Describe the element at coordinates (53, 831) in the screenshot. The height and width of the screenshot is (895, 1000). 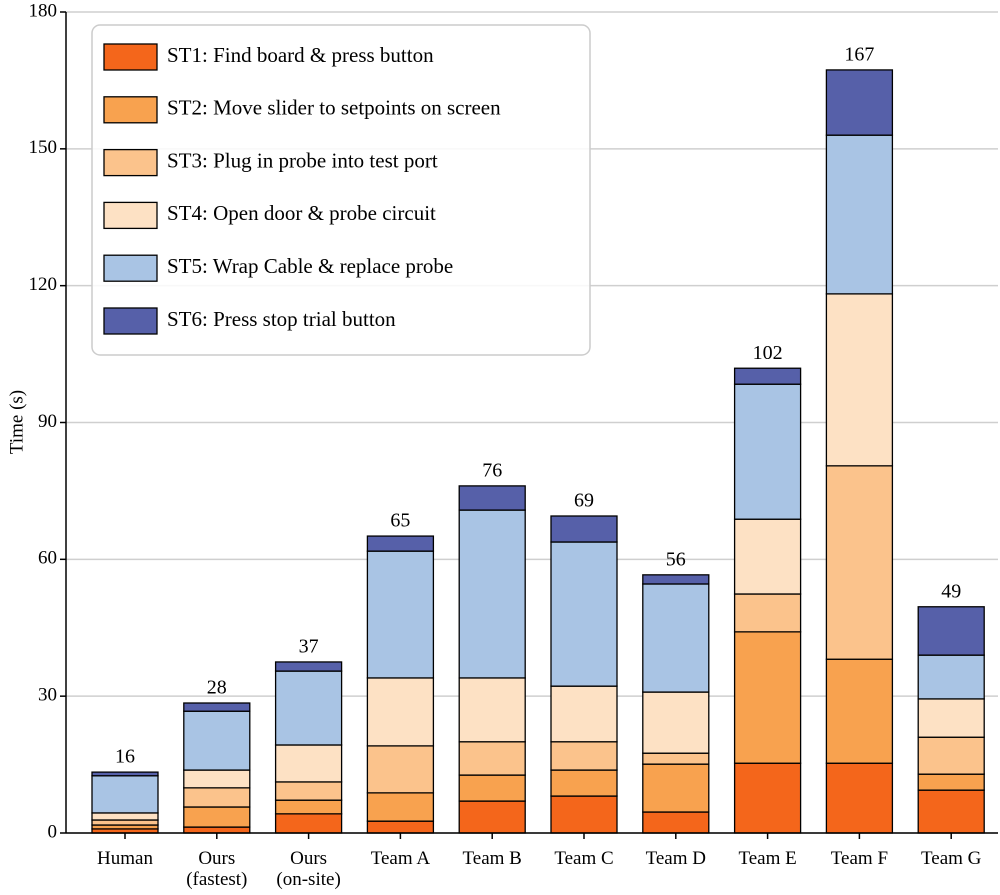
I see `y-tick-label: 0` at that location.